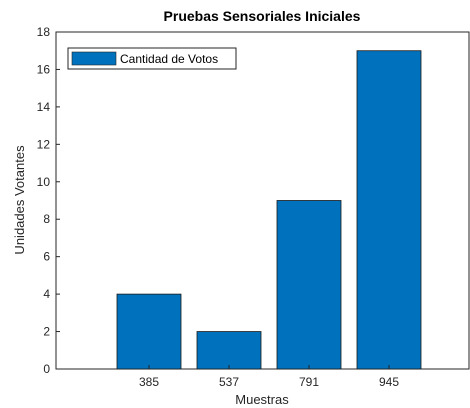  What do you see at coordinates (149, 382) in the screenshot?
I see `x-tick-label: 385` at bounding box center [149, 382].